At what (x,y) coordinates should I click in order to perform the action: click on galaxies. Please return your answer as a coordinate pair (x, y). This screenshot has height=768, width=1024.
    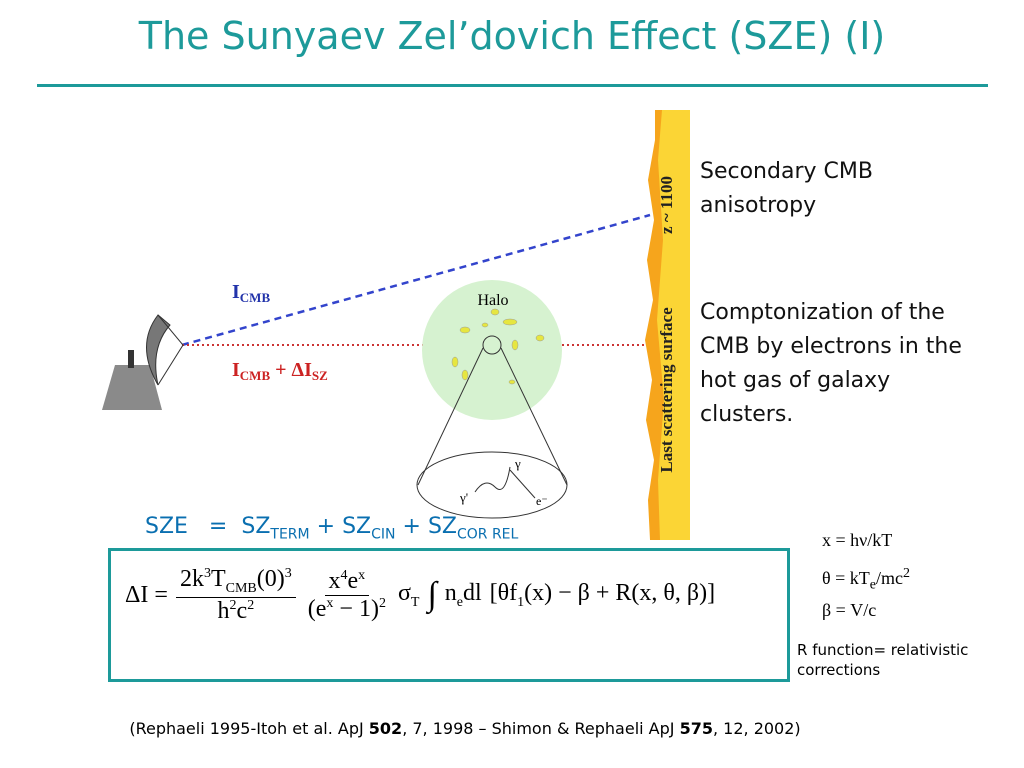
    Looking at the image, I should click on (498, 346).